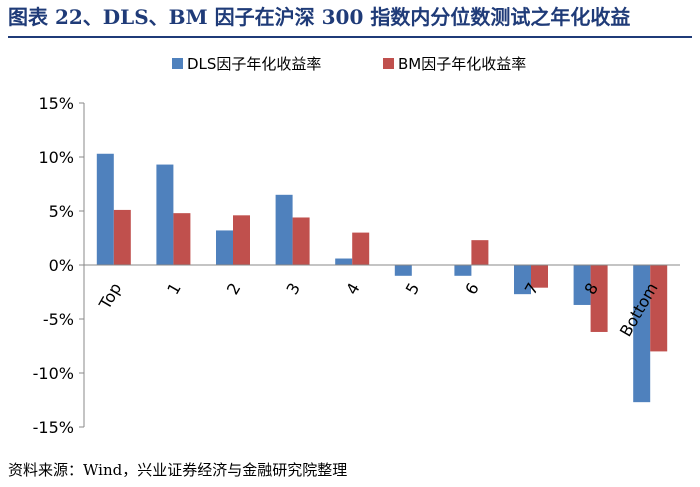 Image resolution: width=700 pixels, height=487 pixels. I want to click on y-tick-label: -15%, so click(53, 427).